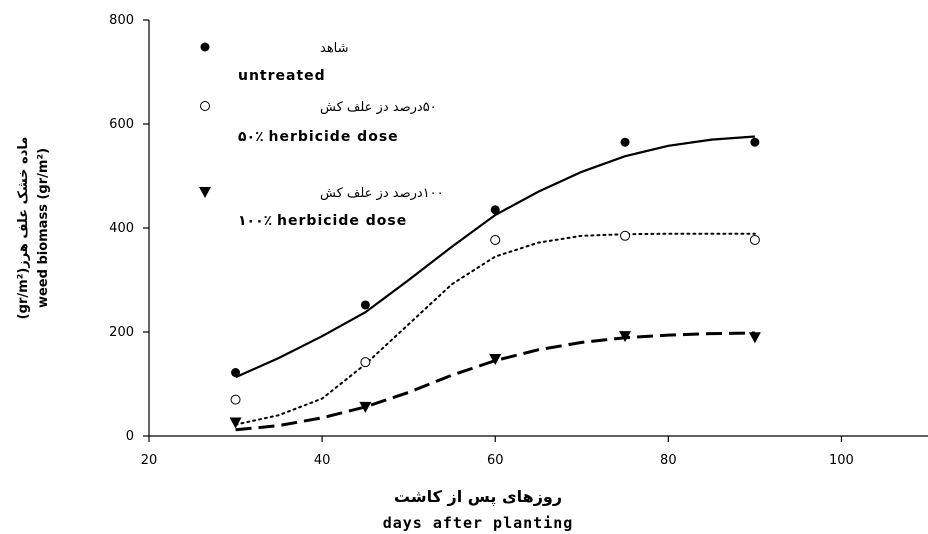  What do you see at coordinates (43, 228) in the screenshot?
I see `y-axis-label-english: weed biomass (gr/m²)` at bounding box center [43, 228].